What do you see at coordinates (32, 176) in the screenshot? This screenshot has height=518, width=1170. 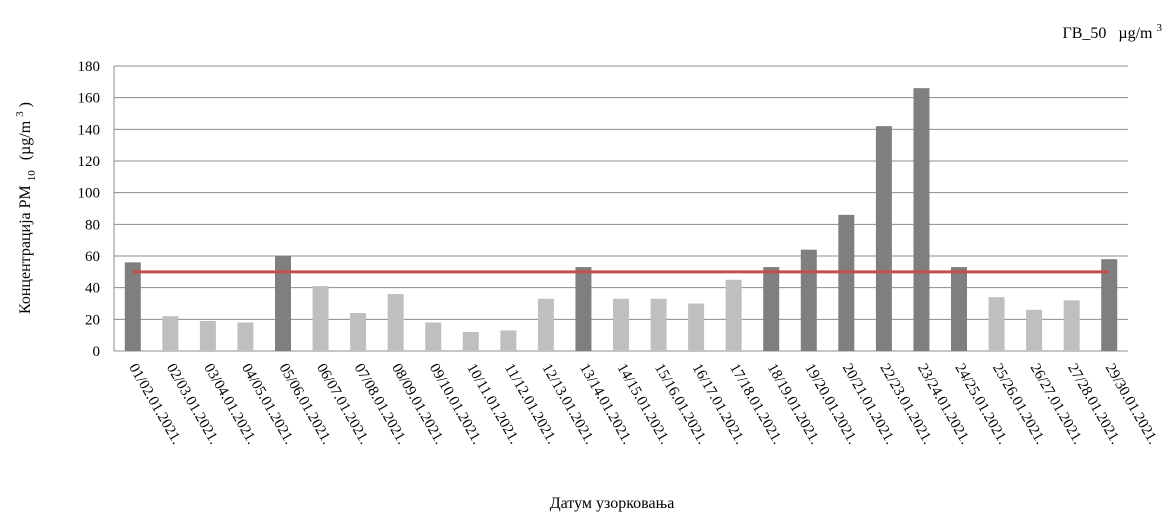 I see `y-axis-title-sub: 10` at bounding box center [32, 176].